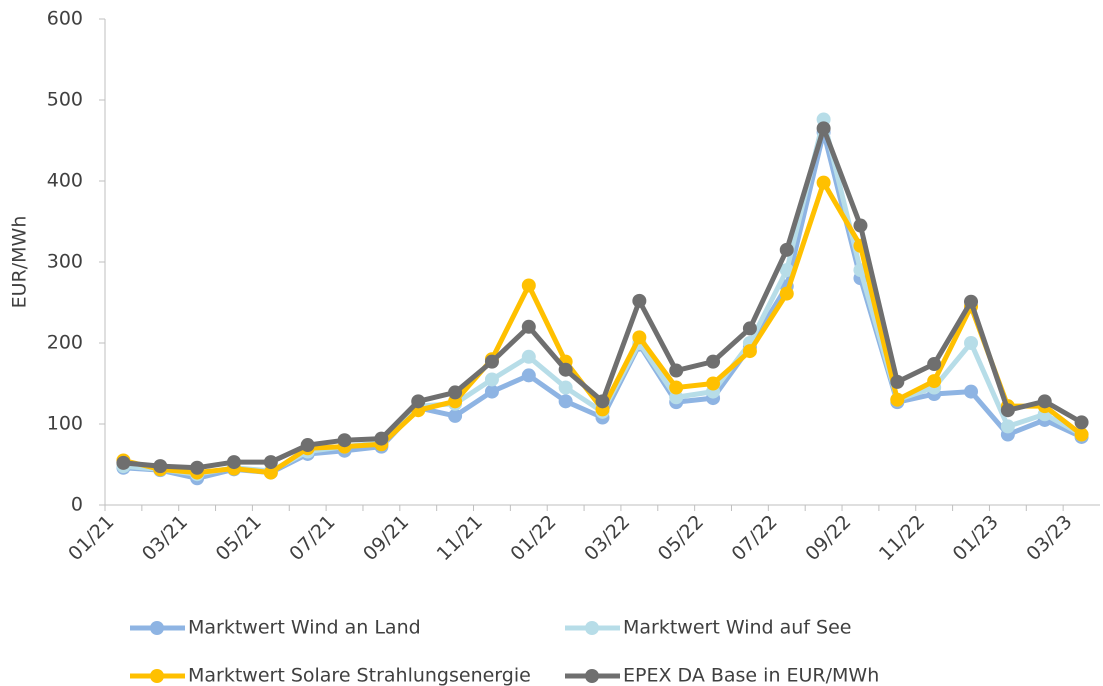  I want to click on x-tick-label: 07/22, so click(754, 538).